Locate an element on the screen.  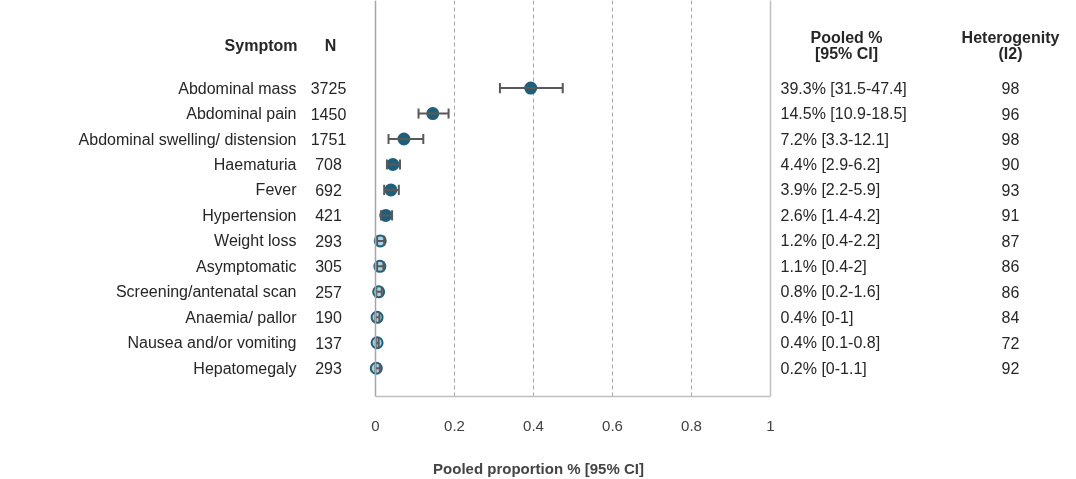
x-tick-label: 0.8 is located at coordinates (691, 425).